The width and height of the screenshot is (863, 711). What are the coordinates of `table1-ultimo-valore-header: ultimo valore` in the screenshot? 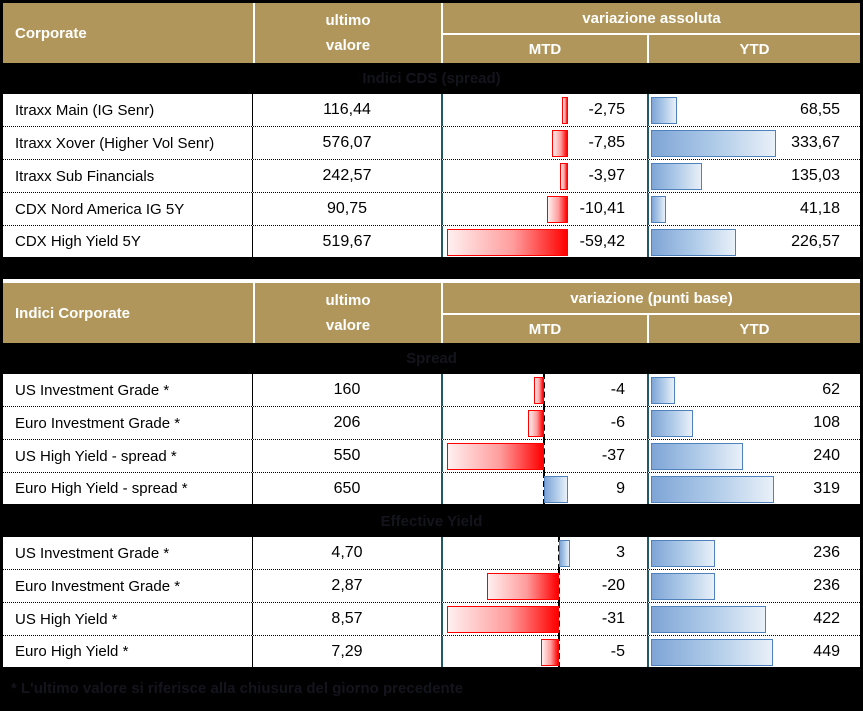 It's located at (347, 33).